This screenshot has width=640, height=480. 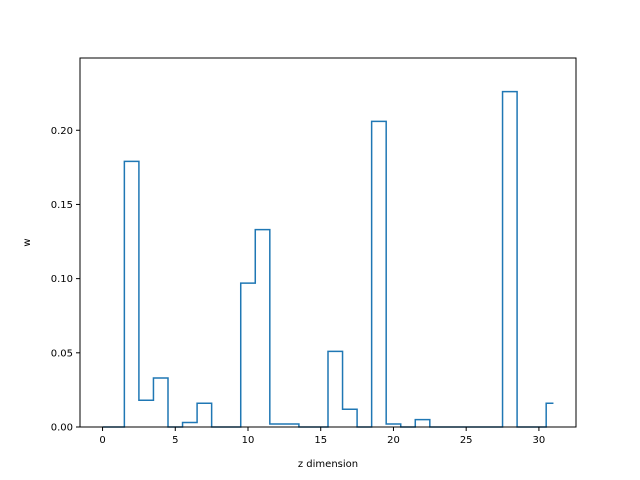 I want to click on x-axis-ticks: 0 5 10 15 20 25 30, so click(x=322, y=436).